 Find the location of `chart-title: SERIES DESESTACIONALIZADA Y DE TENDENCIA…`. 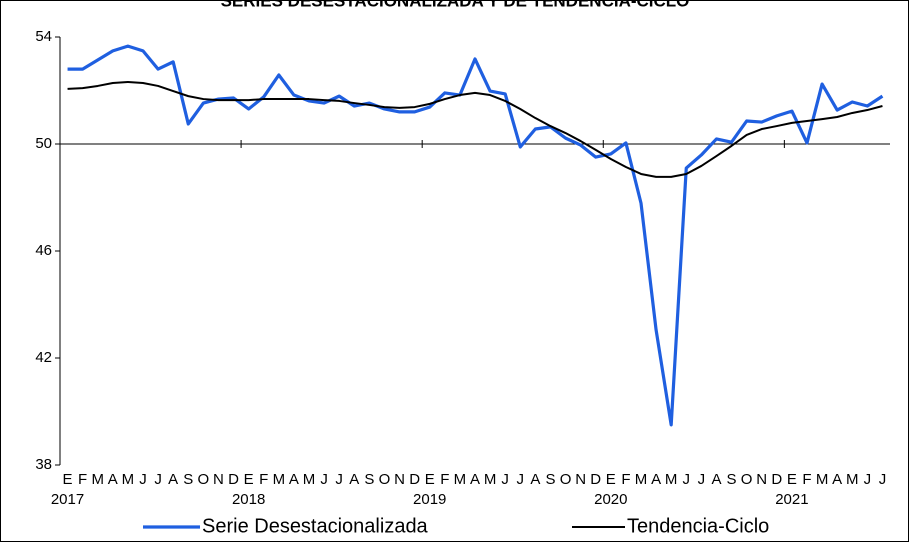

chart-title: SERIES DESESTACIONALIZADA Y DE TENDENCIA… is located at coordinates (455, 5).